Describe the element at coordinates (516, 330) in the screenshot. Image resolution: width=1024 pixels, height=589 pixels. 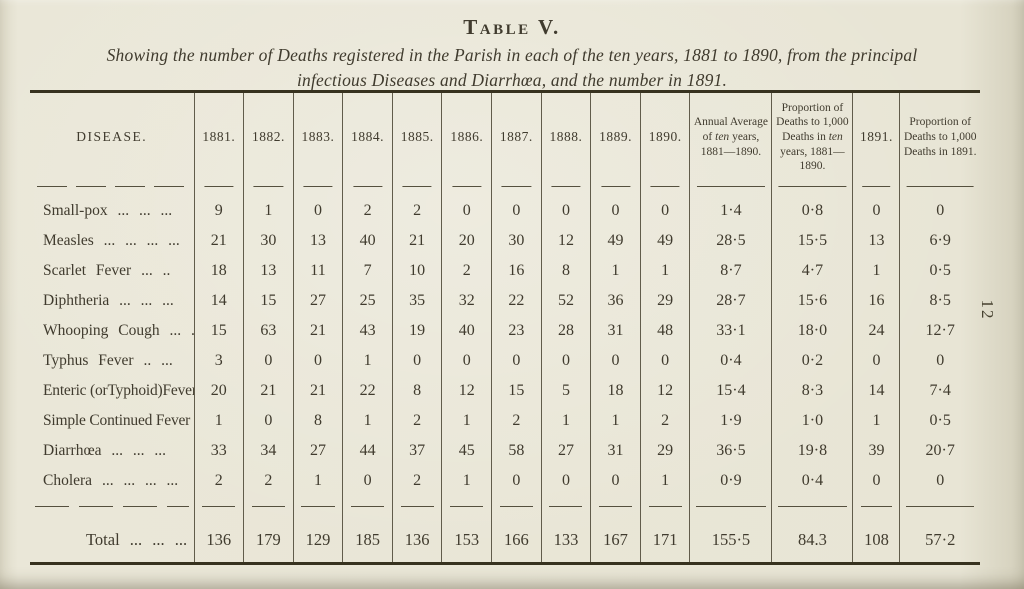
I see `value-cell: 23` at that location.